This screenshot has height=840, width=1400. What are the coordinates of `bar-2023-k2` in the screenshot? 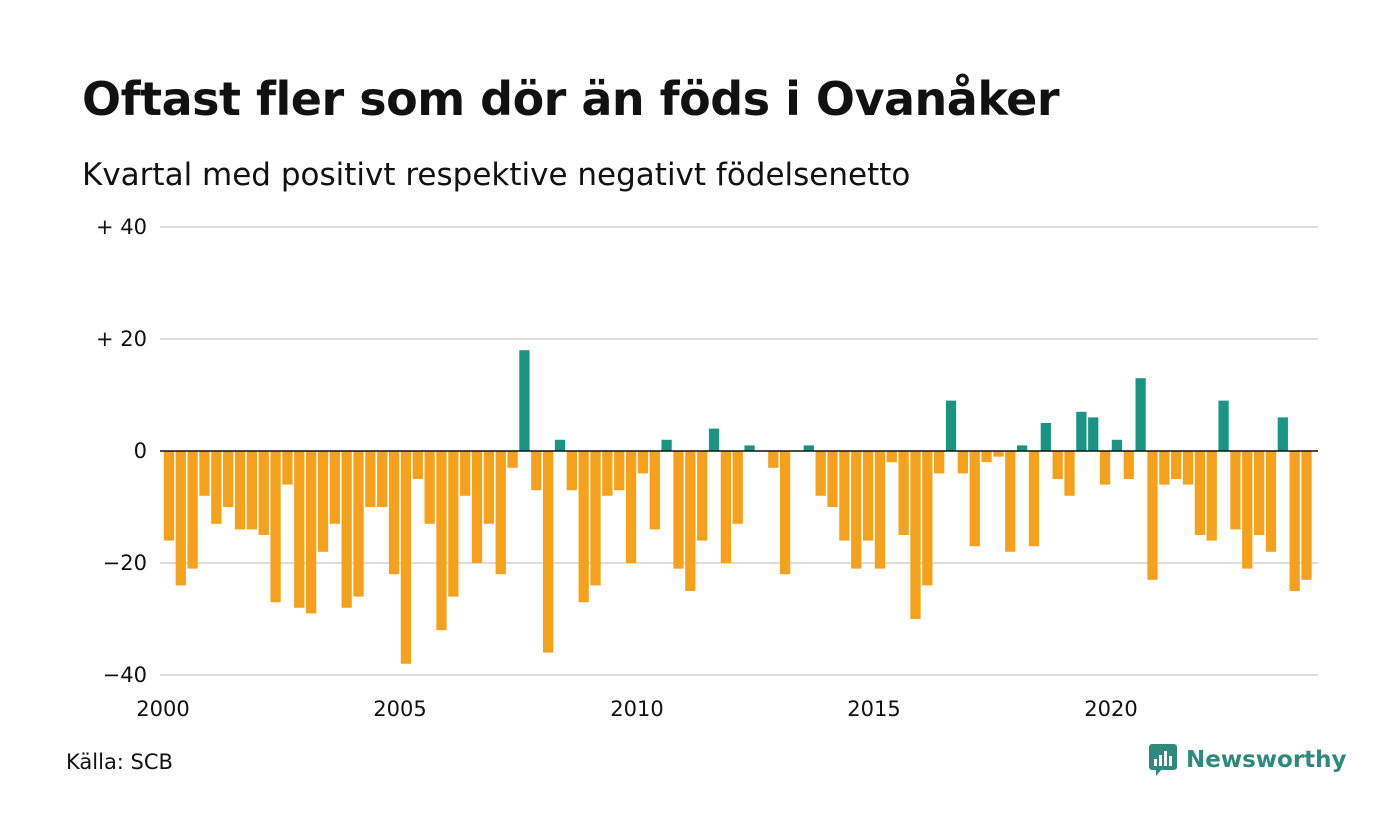 It's located at (1271, 501).